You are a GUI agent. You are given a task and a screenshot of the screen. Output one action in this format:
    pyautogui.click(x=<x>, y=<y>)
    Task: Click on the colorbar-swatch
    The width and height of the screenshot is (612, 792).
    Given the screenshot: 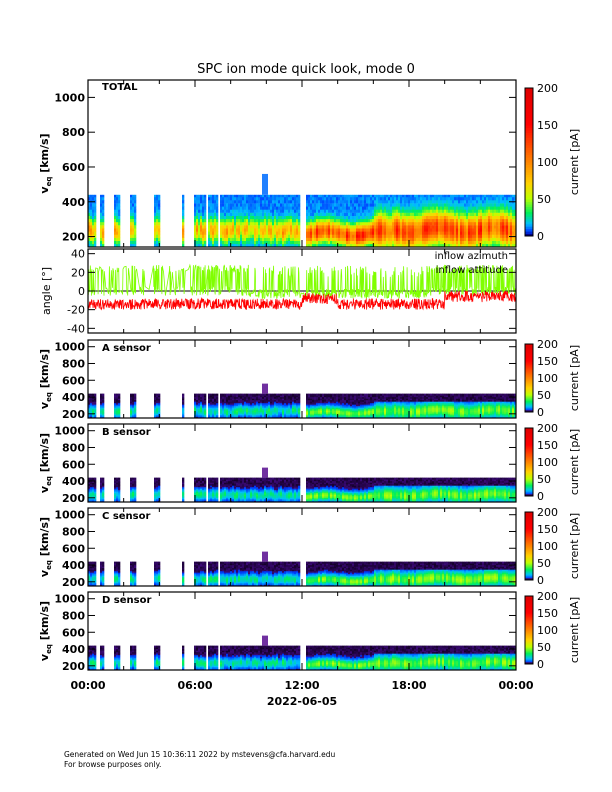 What is the action you would take?
    pyautogui.click(x=529, y=97)
    